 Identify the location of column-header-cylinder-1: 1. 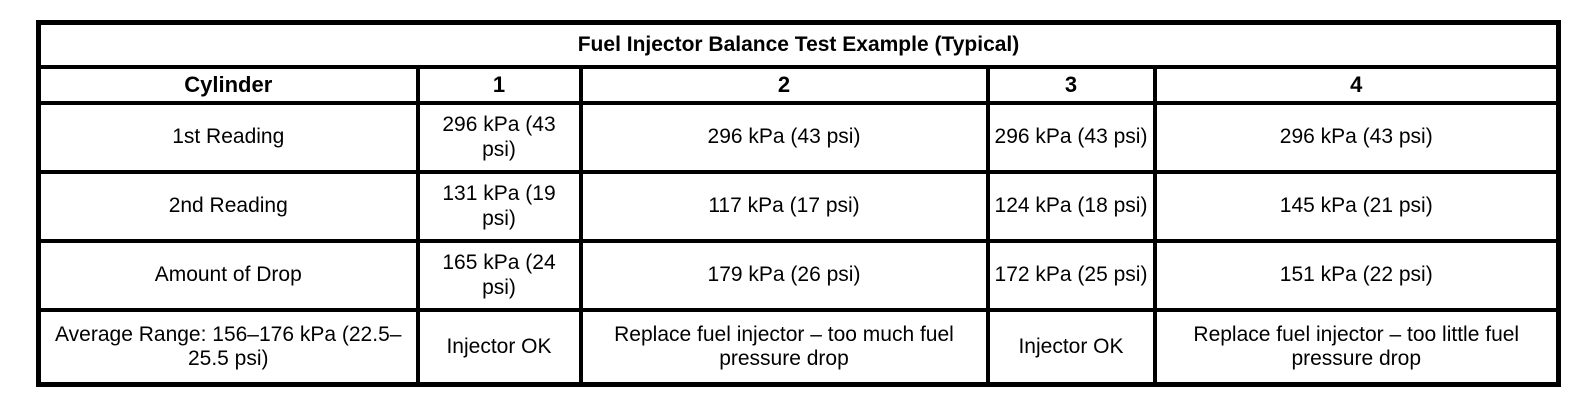
(499, 85).